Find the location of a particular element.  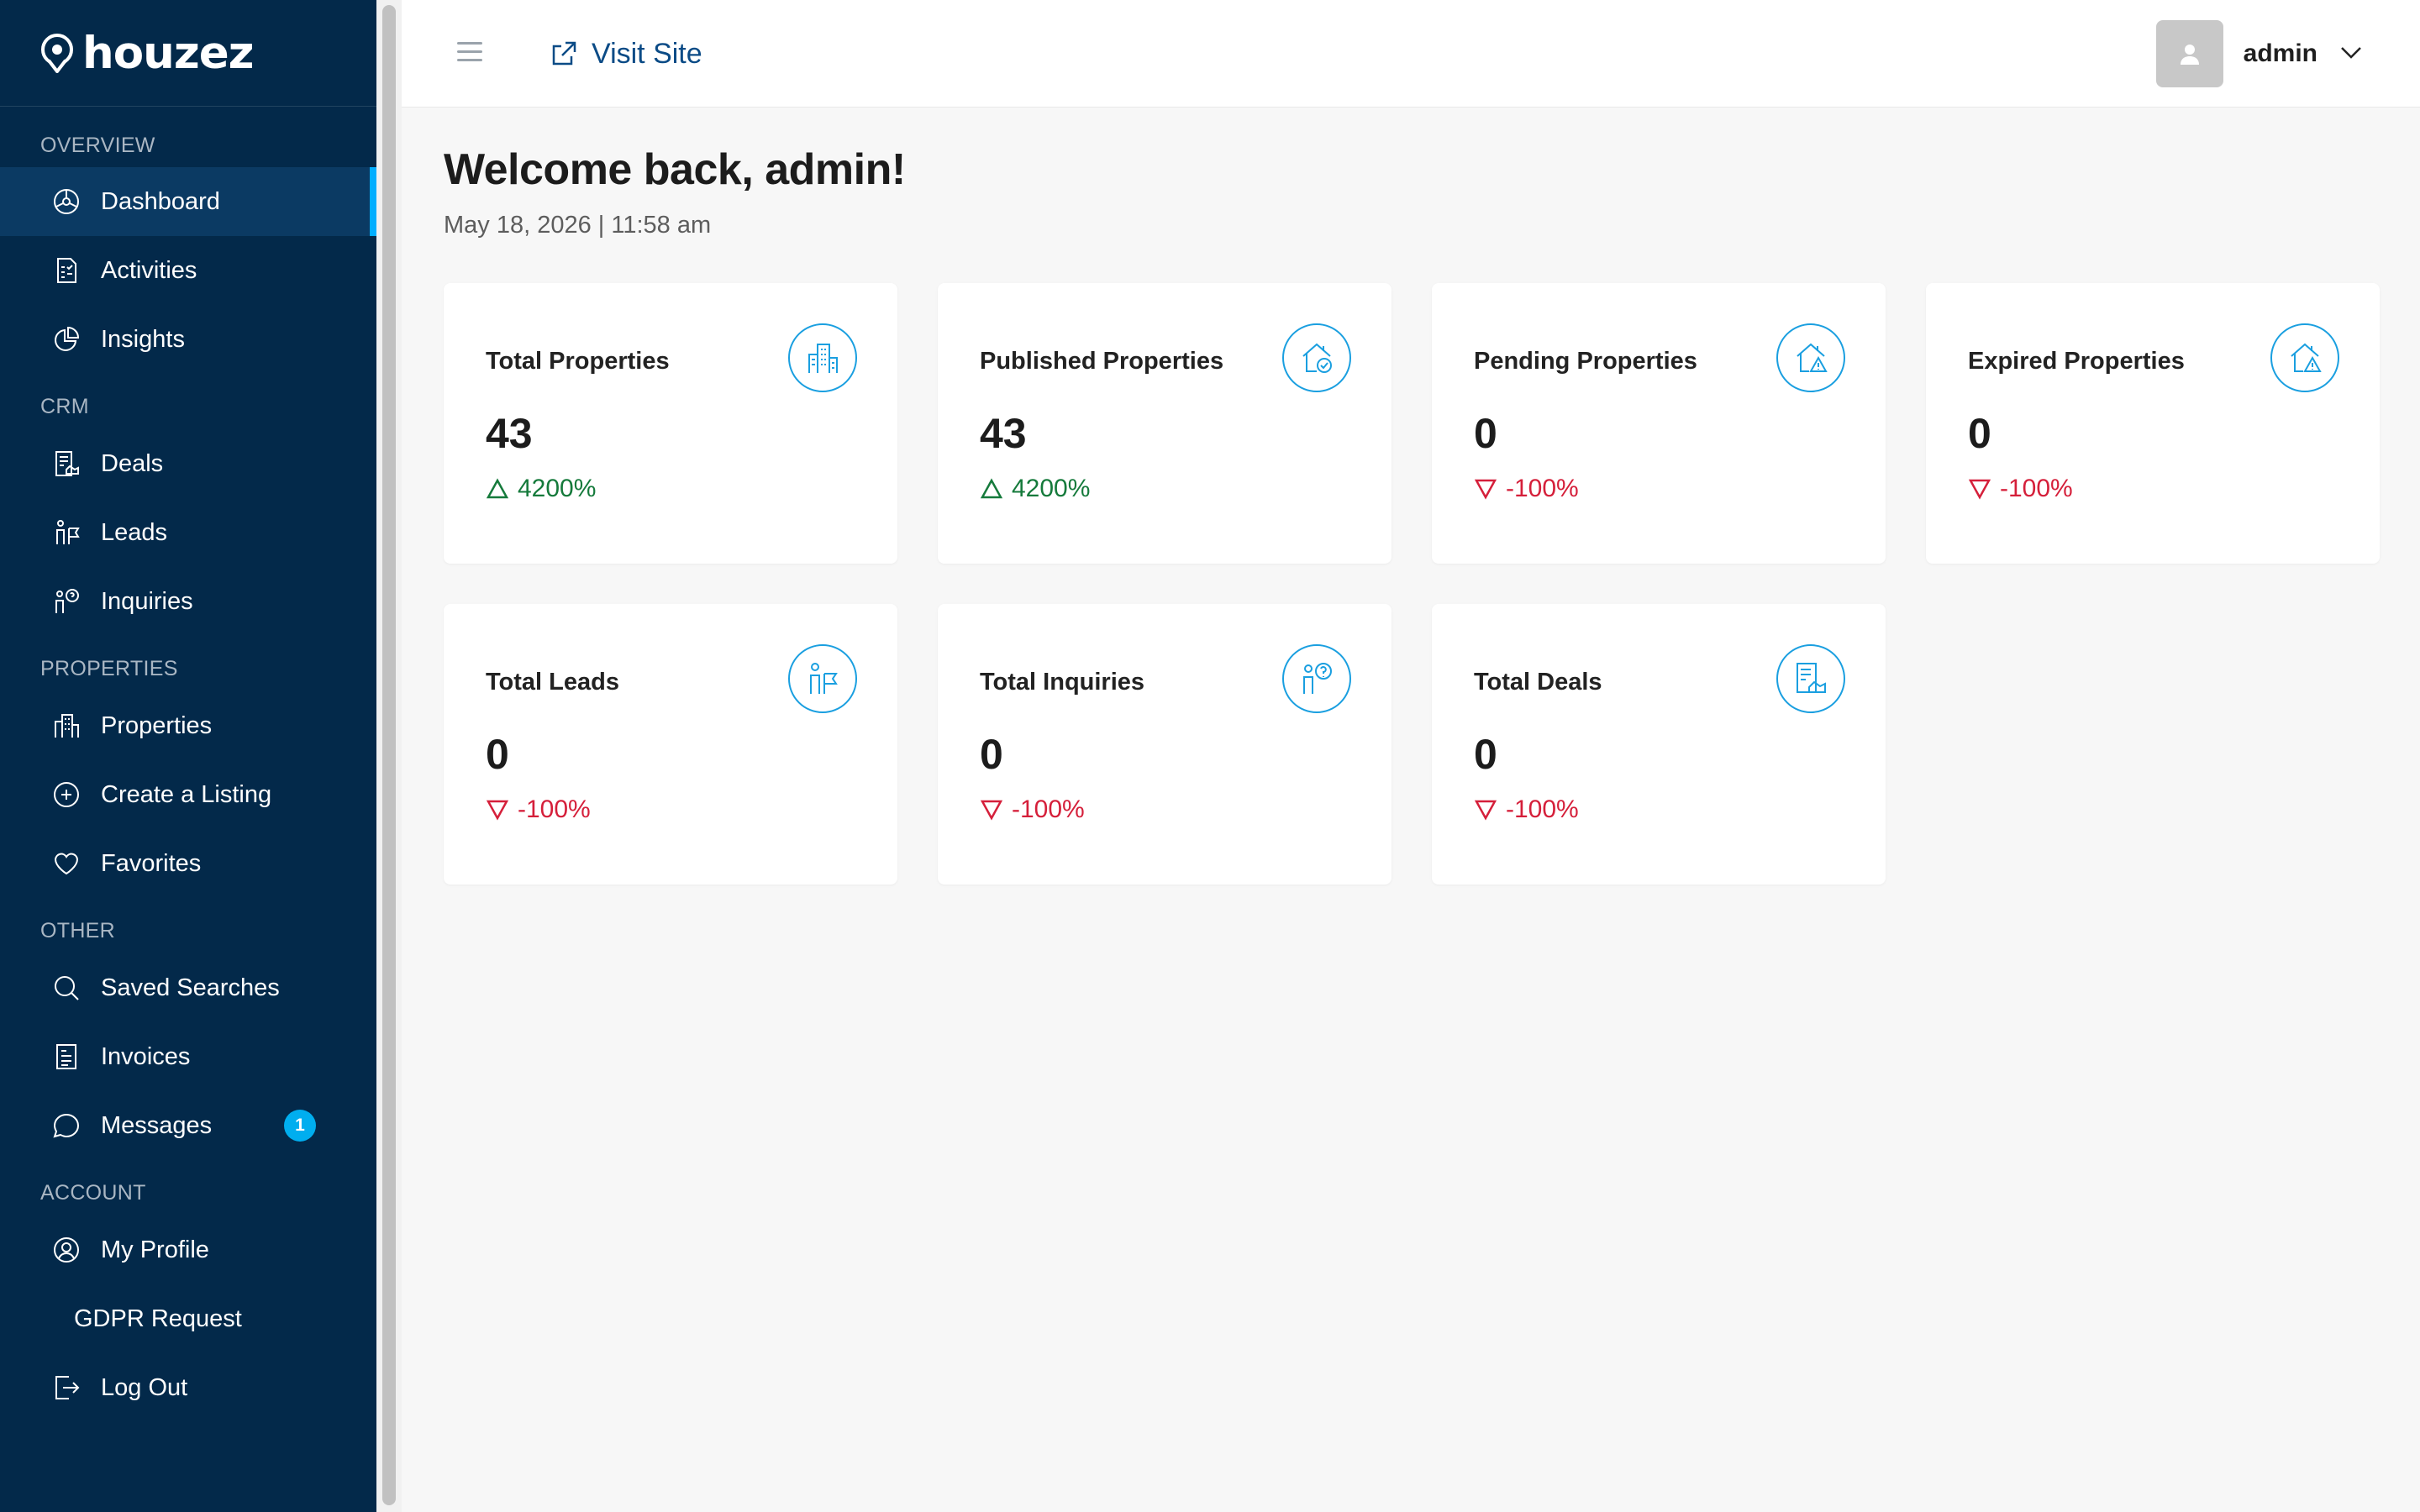

logout-icon is located at coordinates (66, 1387).